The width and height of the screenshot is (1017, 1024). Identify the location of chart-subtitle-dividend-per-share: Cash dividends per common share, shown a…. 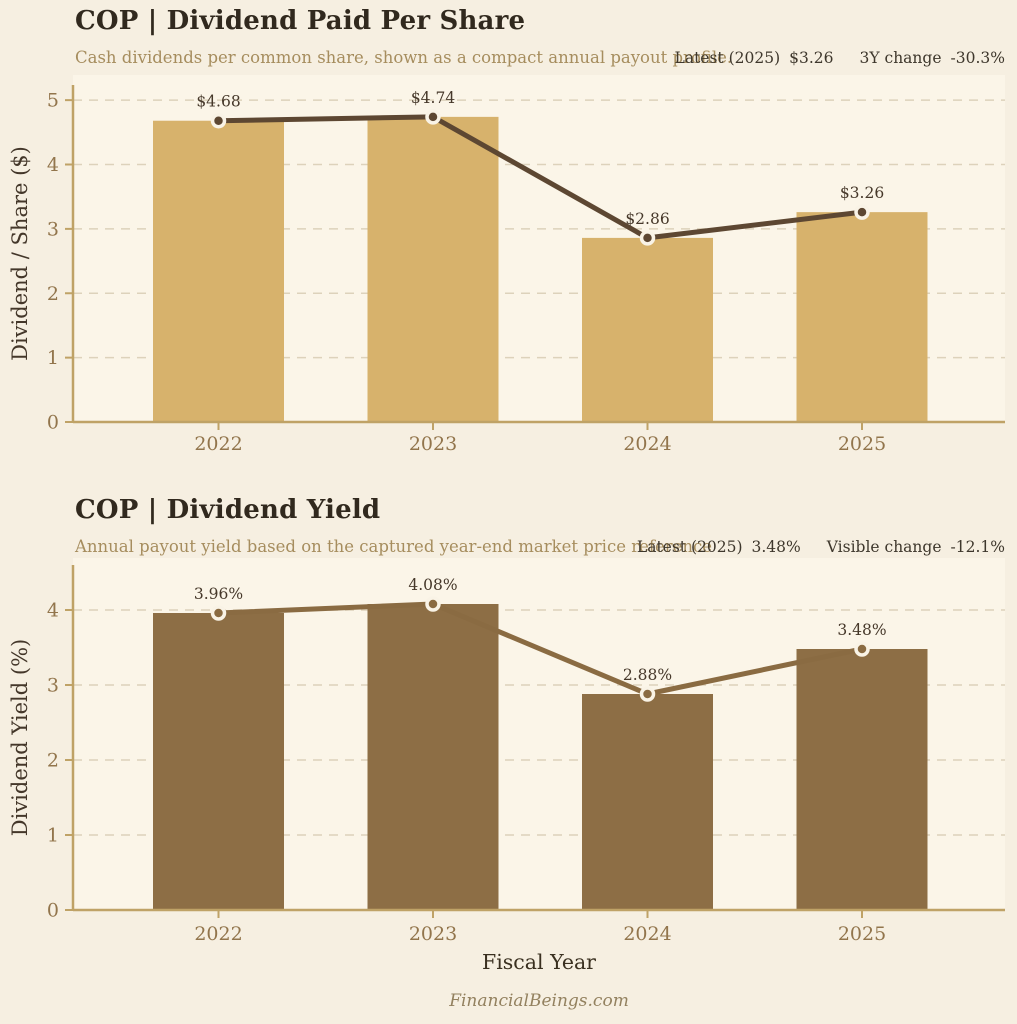
(404, 57).